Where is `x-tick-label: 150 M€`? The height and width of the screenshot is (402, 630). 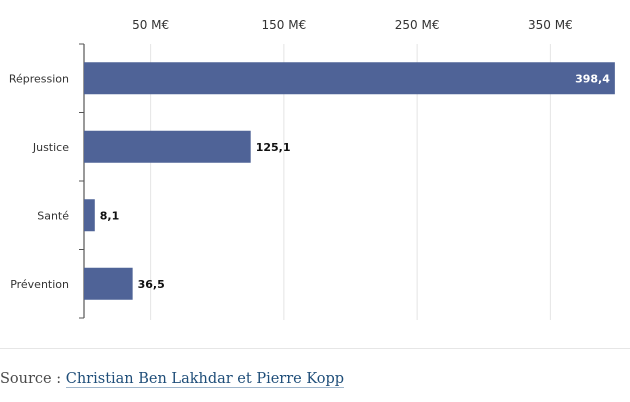
x-tick-label: 150 M€ is located at coordinates (284, 25).